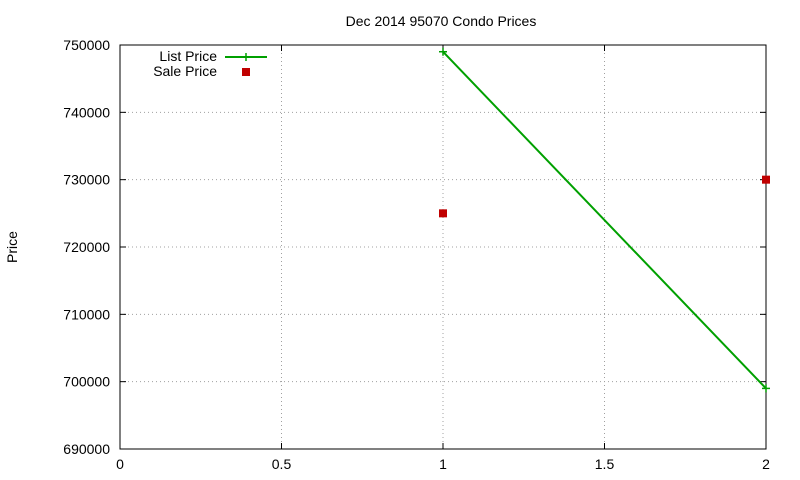 This screenshot has width=800, height=480. Describe the element at coordinates (86, 314) in the screenshot. I see `y-tick-label: 710000` at that location.